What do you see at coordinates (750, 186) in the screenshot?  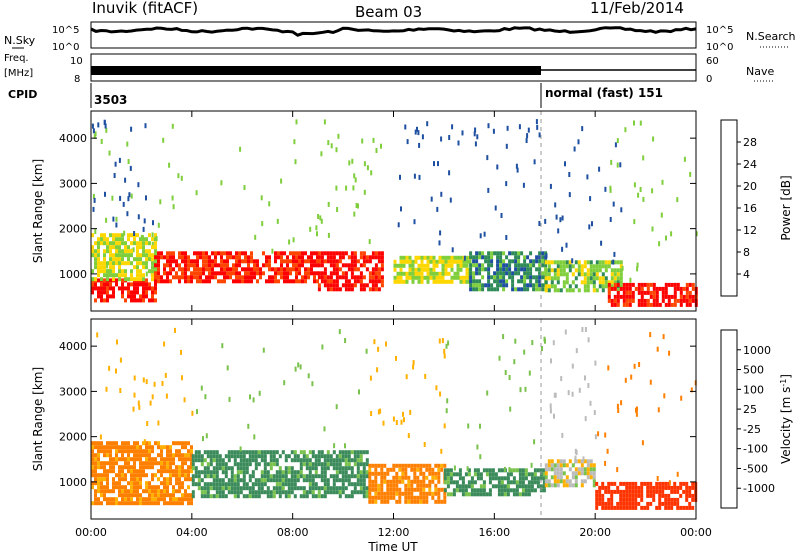 I see `colorbar-tick-label: 20` at bounding box center [750, 186].